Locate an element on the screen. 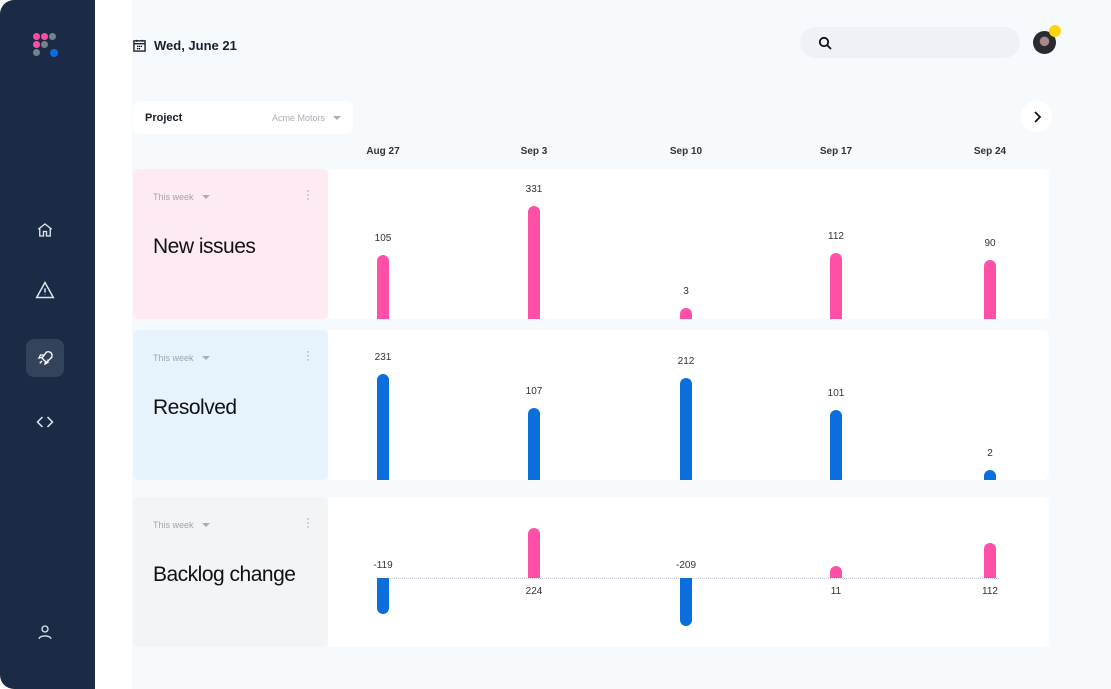  data-label: 107 is located at coordinates (534, 391).